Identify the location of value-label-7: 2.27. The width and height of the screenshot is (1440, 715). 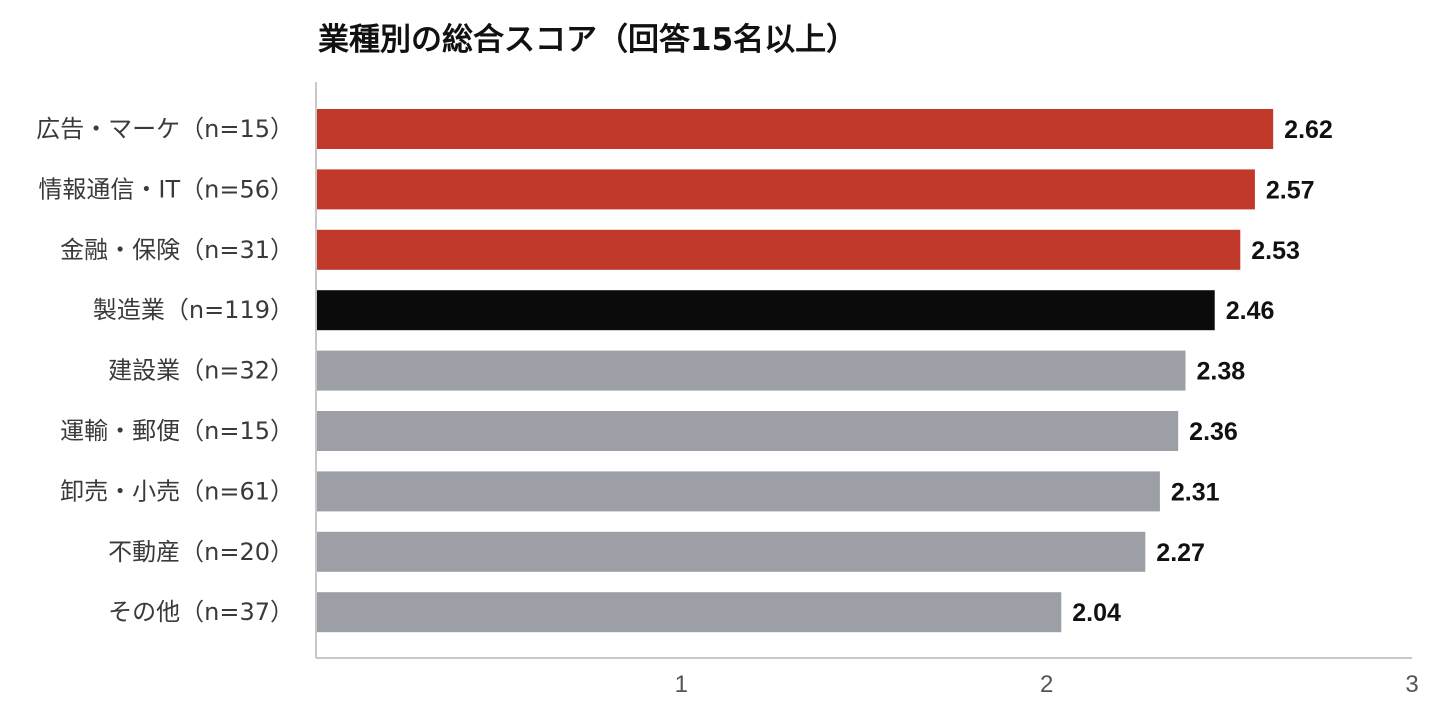
(1180, 553).